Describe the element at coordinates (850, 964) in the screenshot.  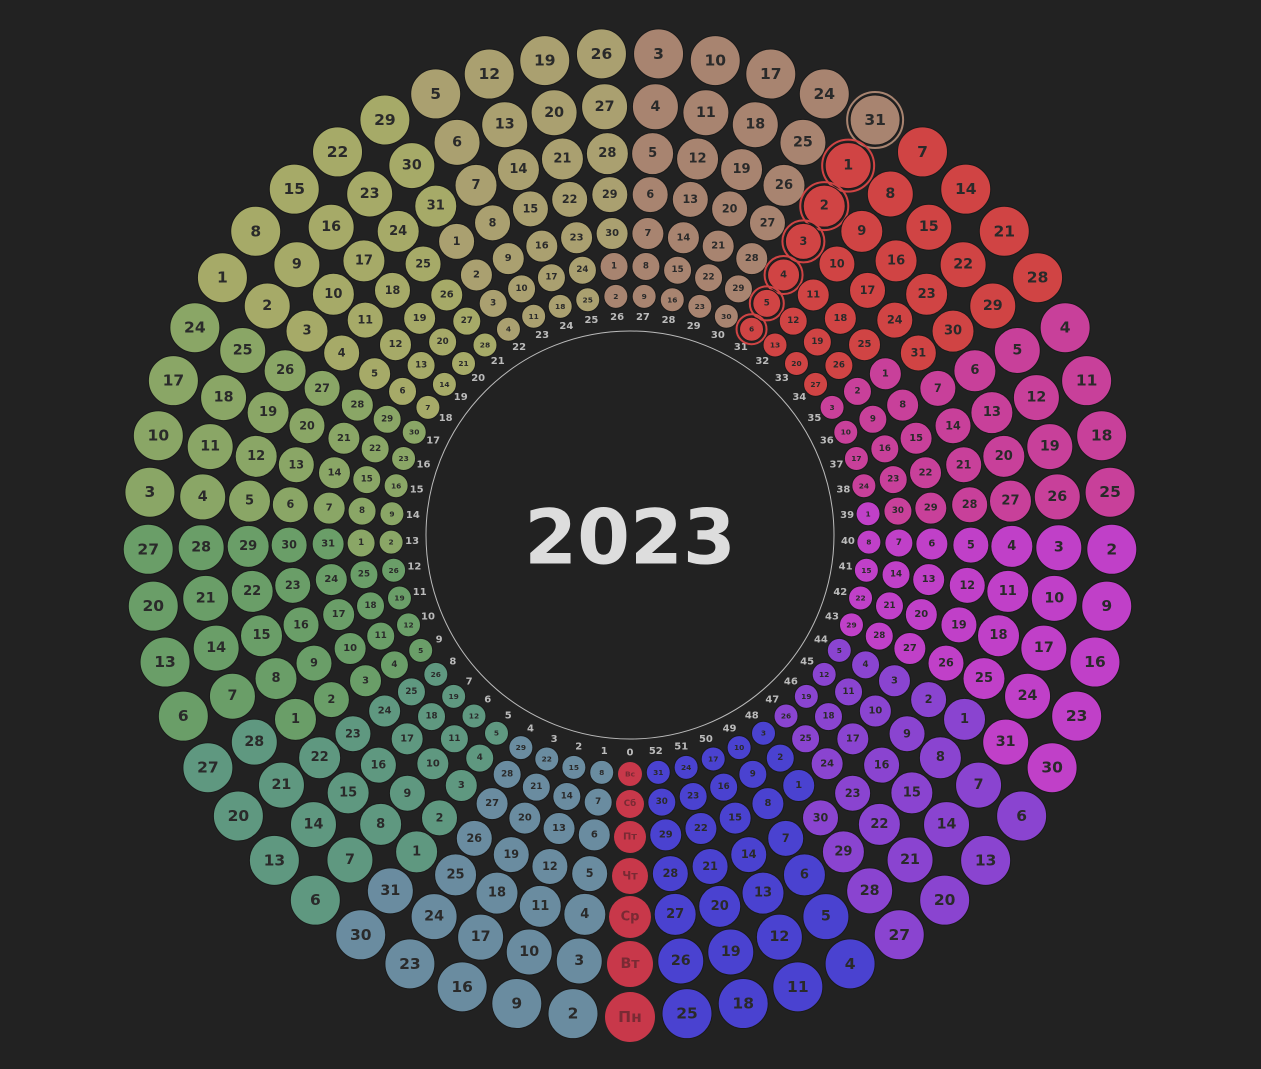
I see `day-label: 4` at that location.